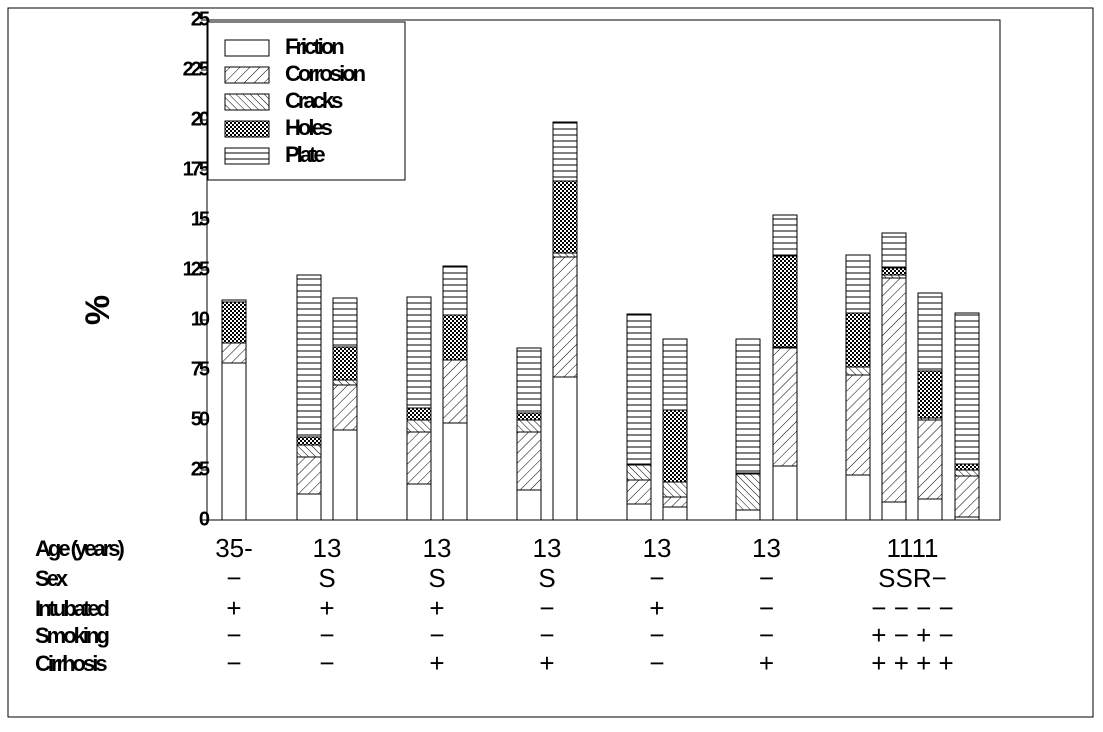 The image size is (1103, 732). Describe the element at coordinates (98, 310) in the screenshot. I see `y-axis-label: %` at that location.